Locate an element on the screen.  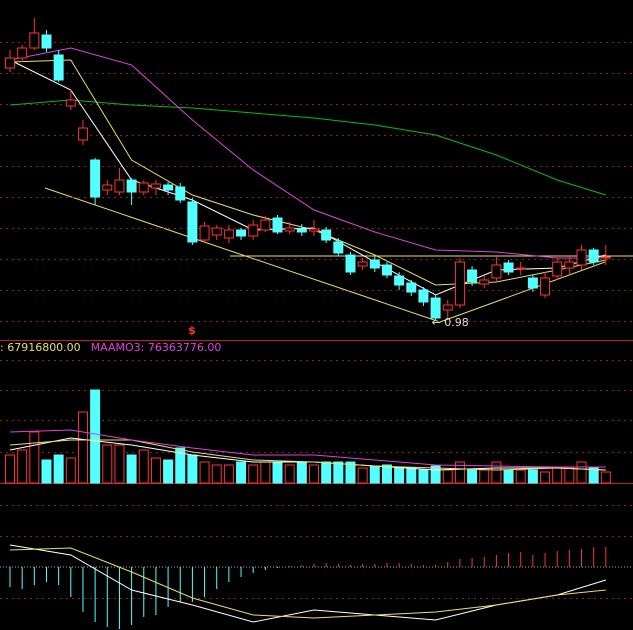
annotation: ← 0.98 is located at coordinates (450, 322).